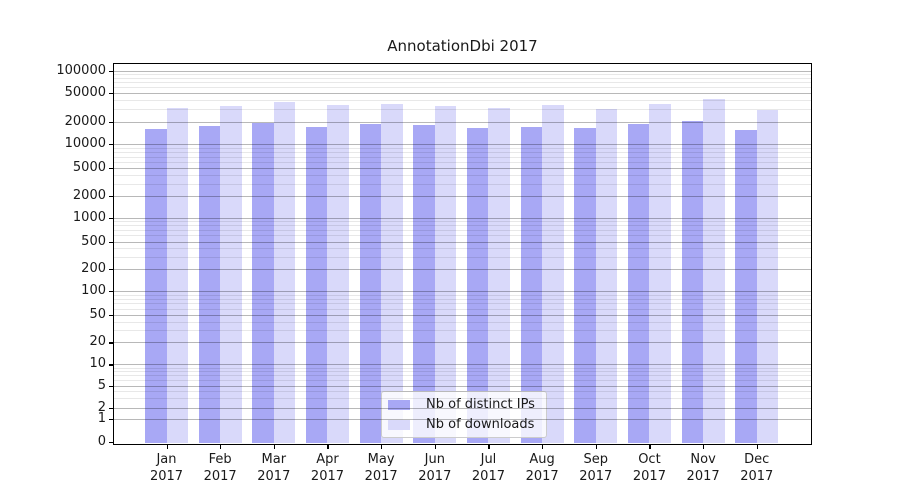 The image size is (900, 500). I want to click on y-tick-label: 500, so click(93, 241).